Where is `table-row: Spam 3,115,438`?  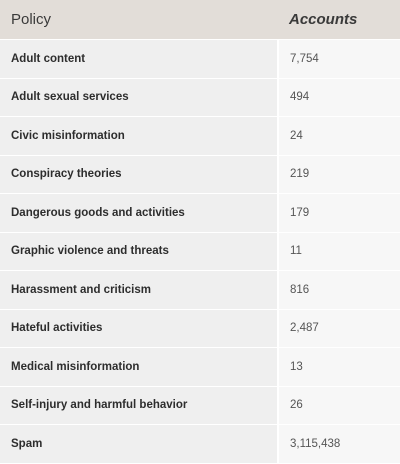 table-row: Spam 3,115,438 is located at coordinates (200, 444).